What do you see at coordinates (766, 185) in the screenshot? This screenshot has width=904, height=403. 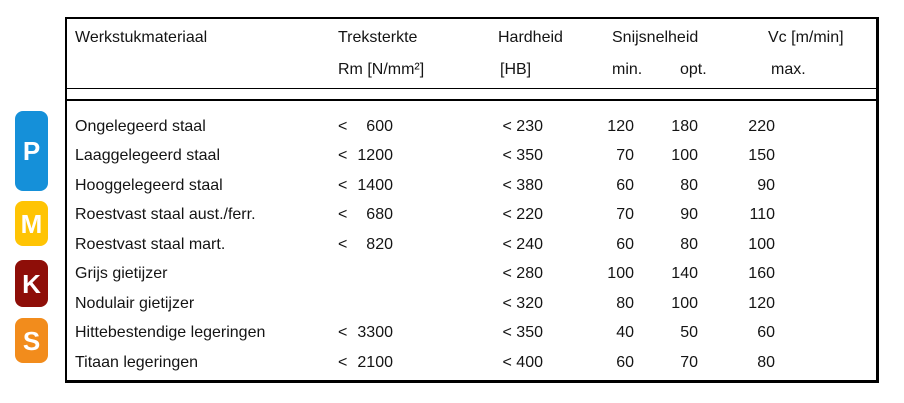 I see `cell-vmax: 90` at bounding box center [766, 185].